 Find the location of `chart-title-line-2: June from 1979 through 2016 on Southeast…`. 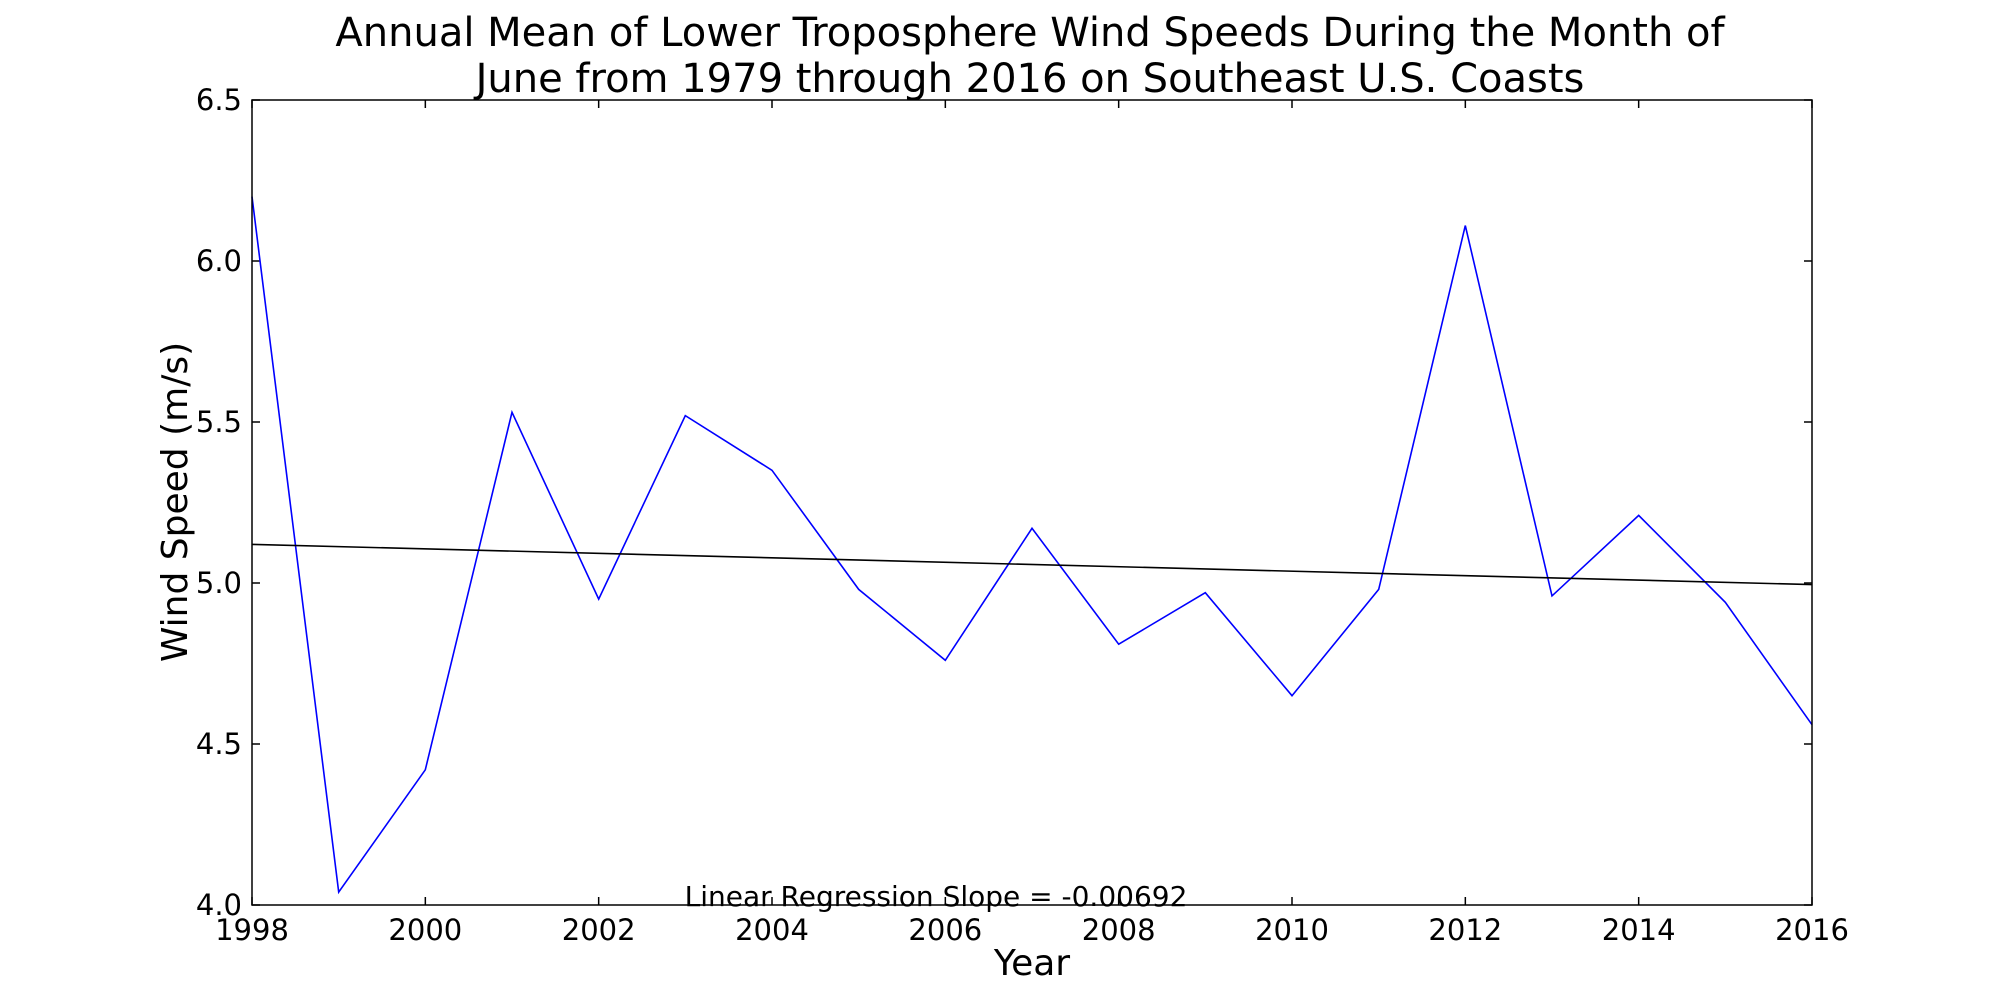

chart-title-line-2: June from 1979 through 2016 on Southeast… is located at coordinates (1029, 79).